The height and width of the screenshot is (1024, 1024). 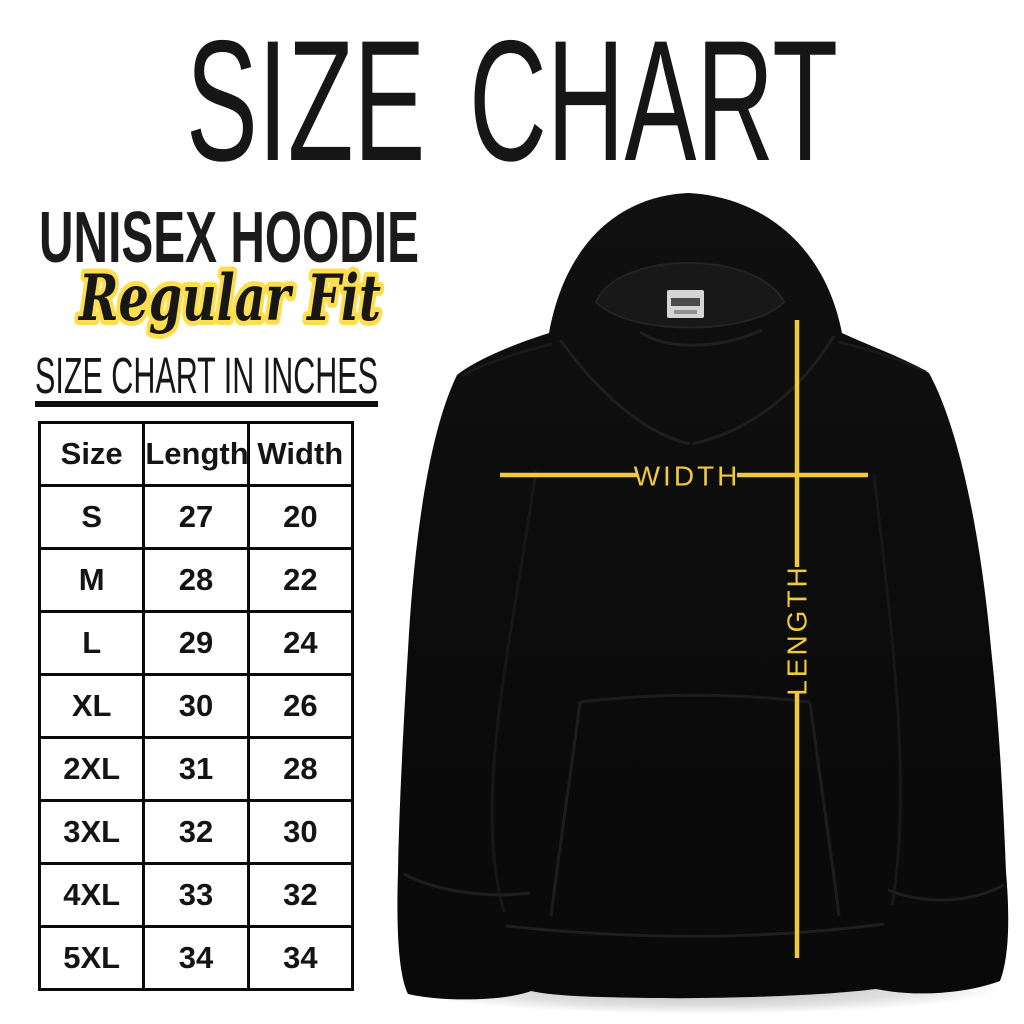 I want to click on length-cell: 31, so click(x=196, y=769).